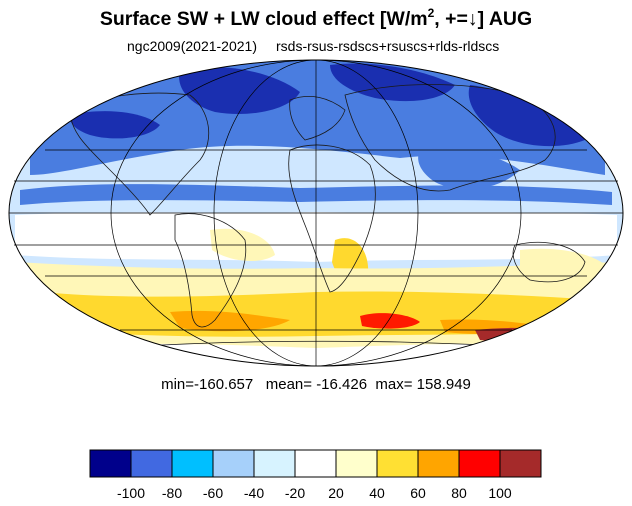 The height and width of the screenshot is (506, 632). Describe the element at coordinates (295, 493) in the screenshot. I see `colorbar-label: -20` at that location.